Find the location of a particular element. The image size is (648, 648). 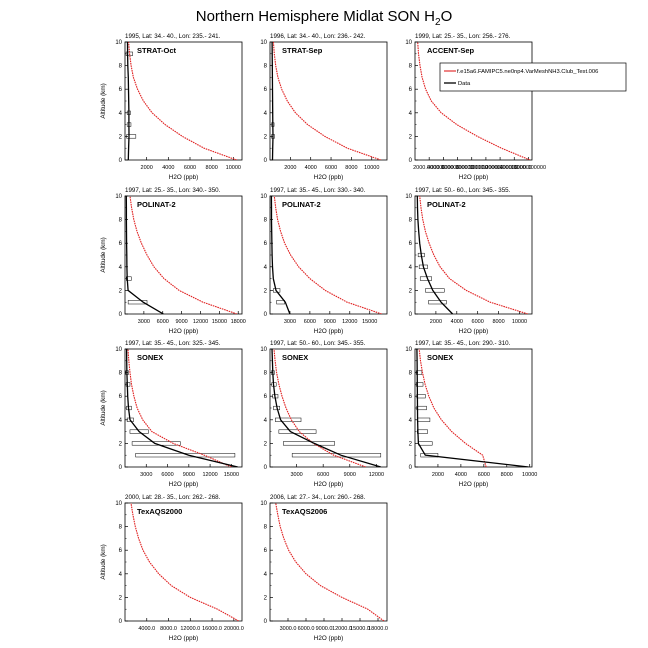

x-tick-label: 9000 is located at coordinates (350, 475).